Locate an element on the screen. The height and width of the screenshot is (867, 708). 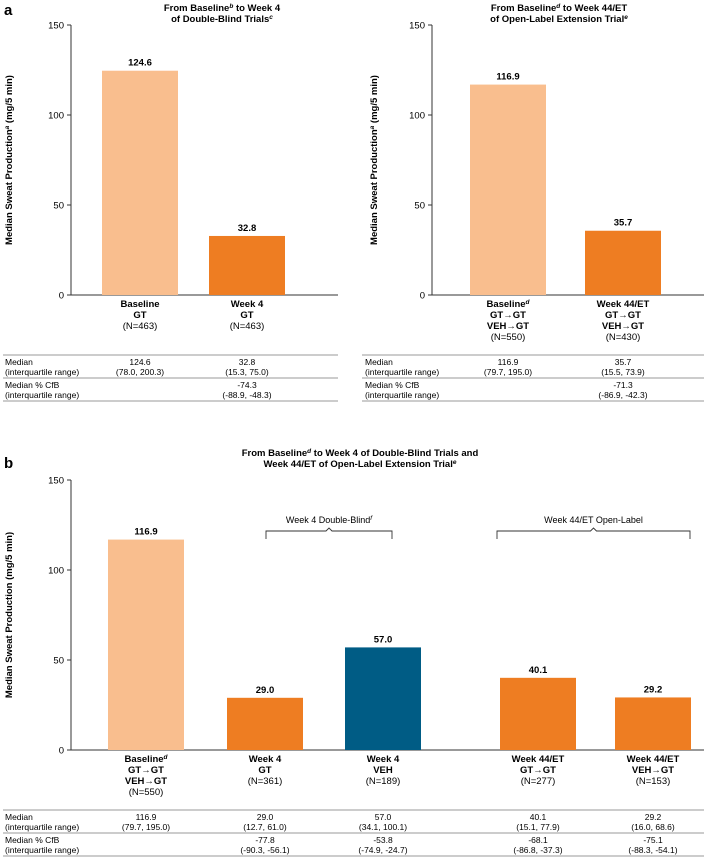
table-cell: -71.3 is located at coordinates (623, 385).